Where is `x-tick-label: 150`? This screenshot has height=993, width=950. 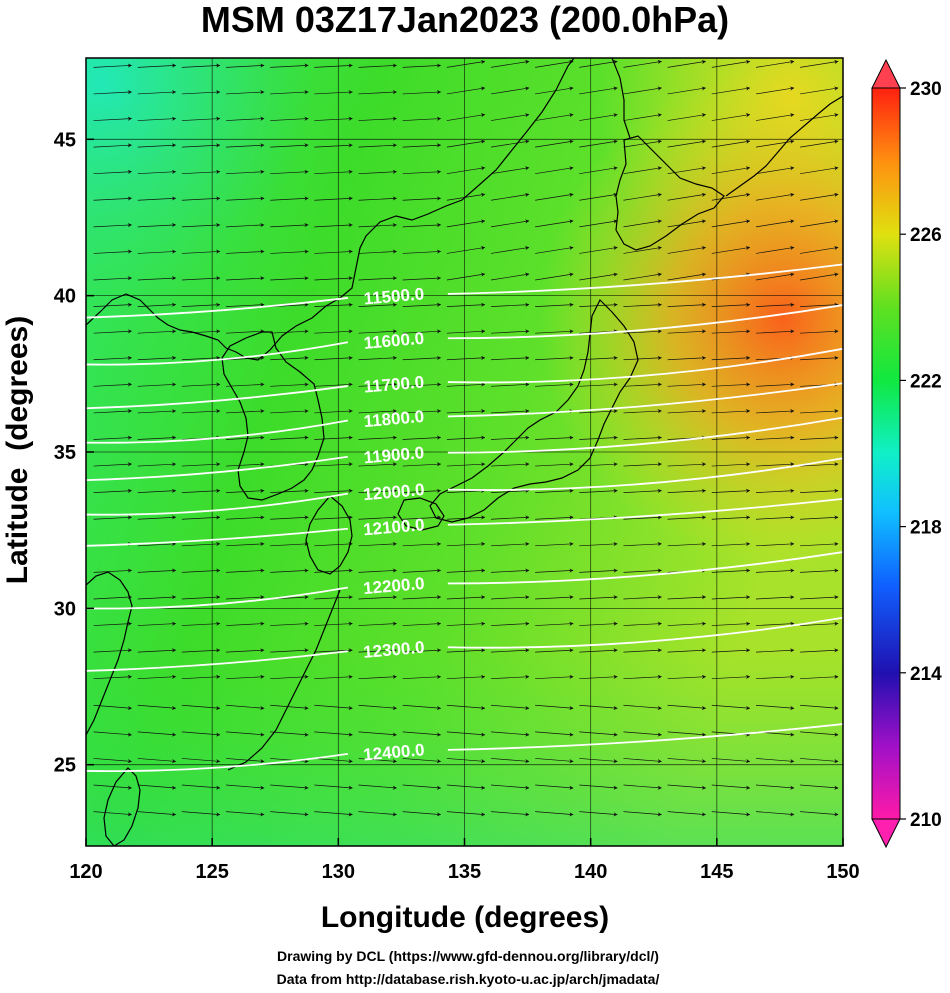 x-tick-label: 150 is located at coordinates (842, 872).